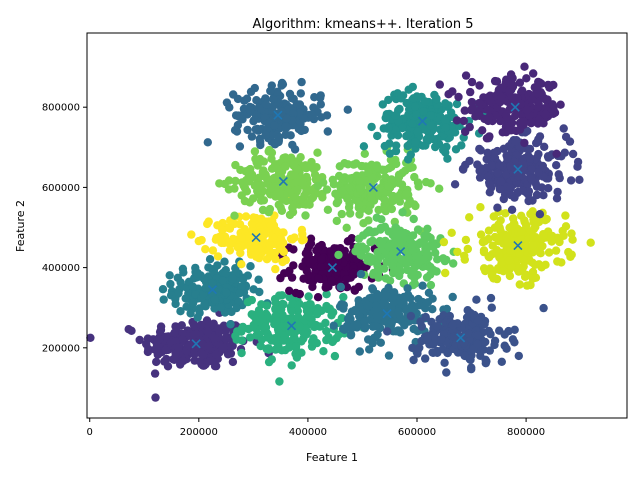 This screenshot has height=480, width=640. What do you see at coordinates (61, 108) in the screenshot?
I see `y-tick-label: 800000` at bounding box center [61, 108].